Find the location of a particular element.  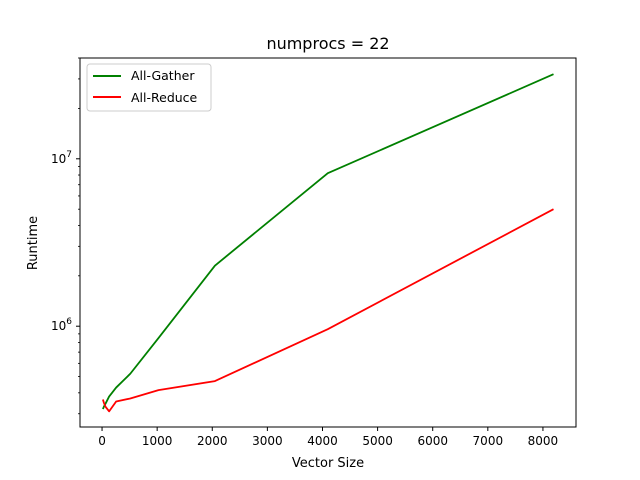

legend: All-Gather All-Reduce is located at coordinates (149, 87).